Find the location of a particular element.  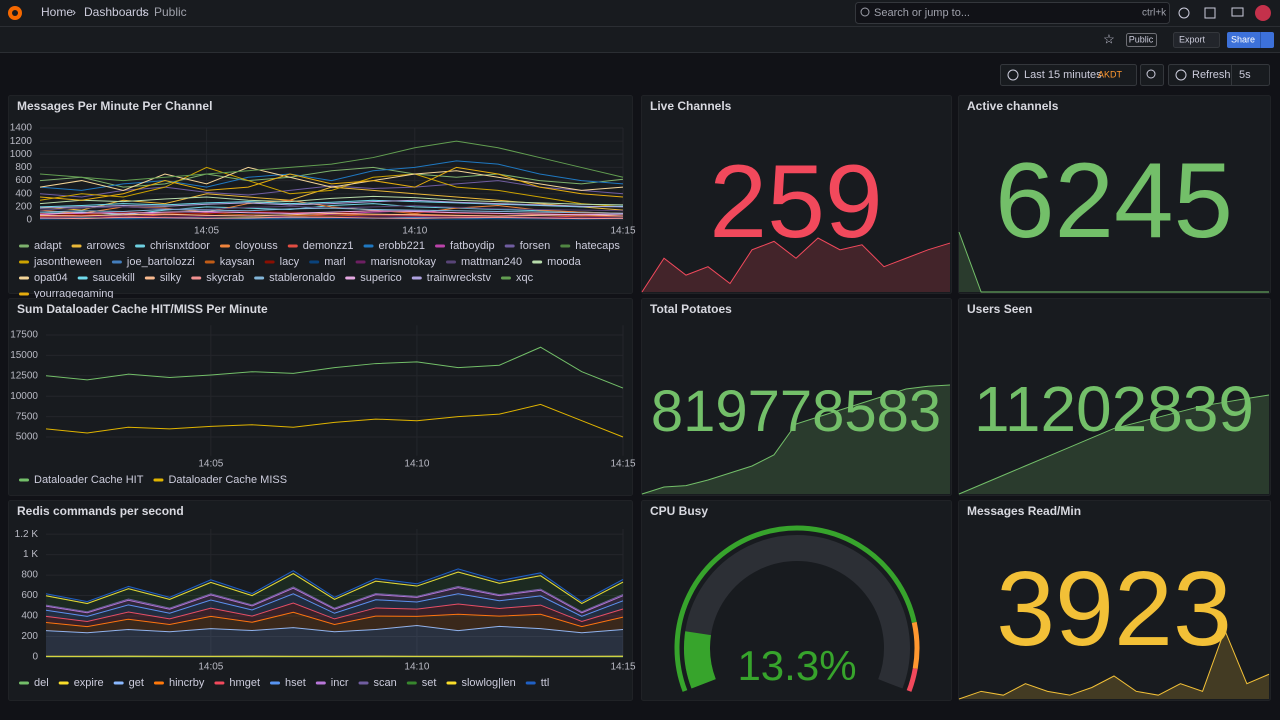

legend-item: saucekill is located at coordinates (106, 278).